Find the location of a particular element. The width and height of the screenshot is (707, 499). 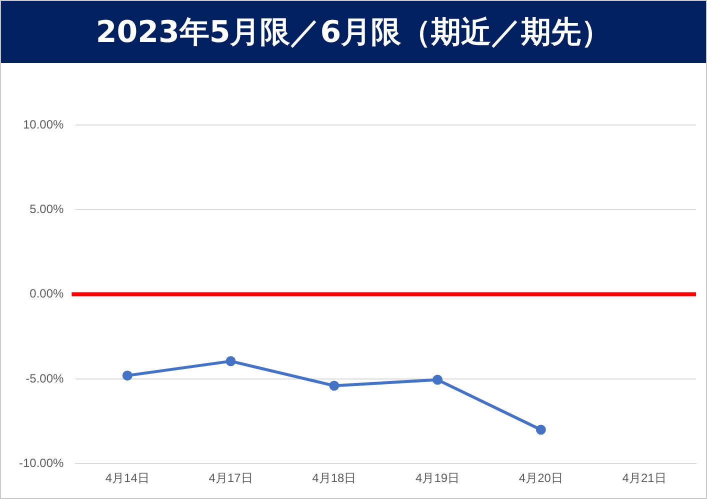

x-tick-label: 4月20日 is located at coordinates (540, 478).